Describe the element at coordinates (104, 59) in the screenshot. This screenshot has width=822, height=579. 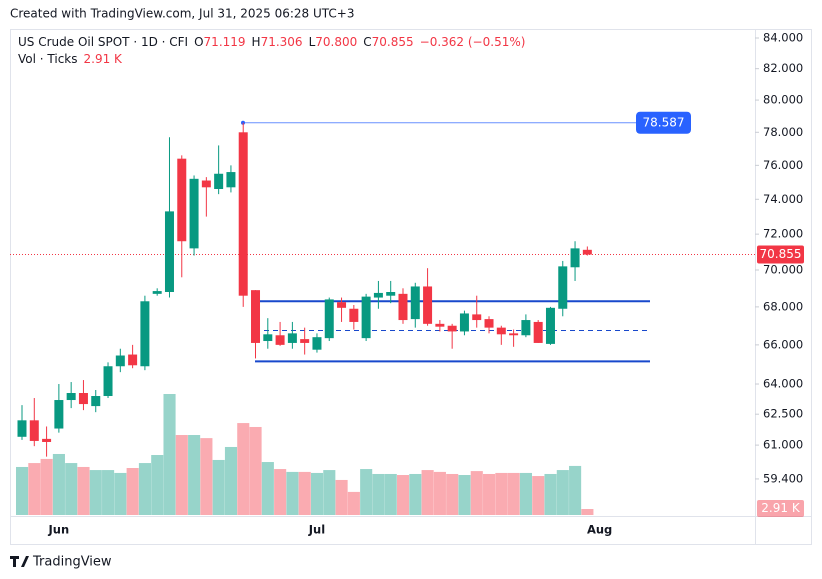
I see `legend-volume-value: 2.91 K` at that location.